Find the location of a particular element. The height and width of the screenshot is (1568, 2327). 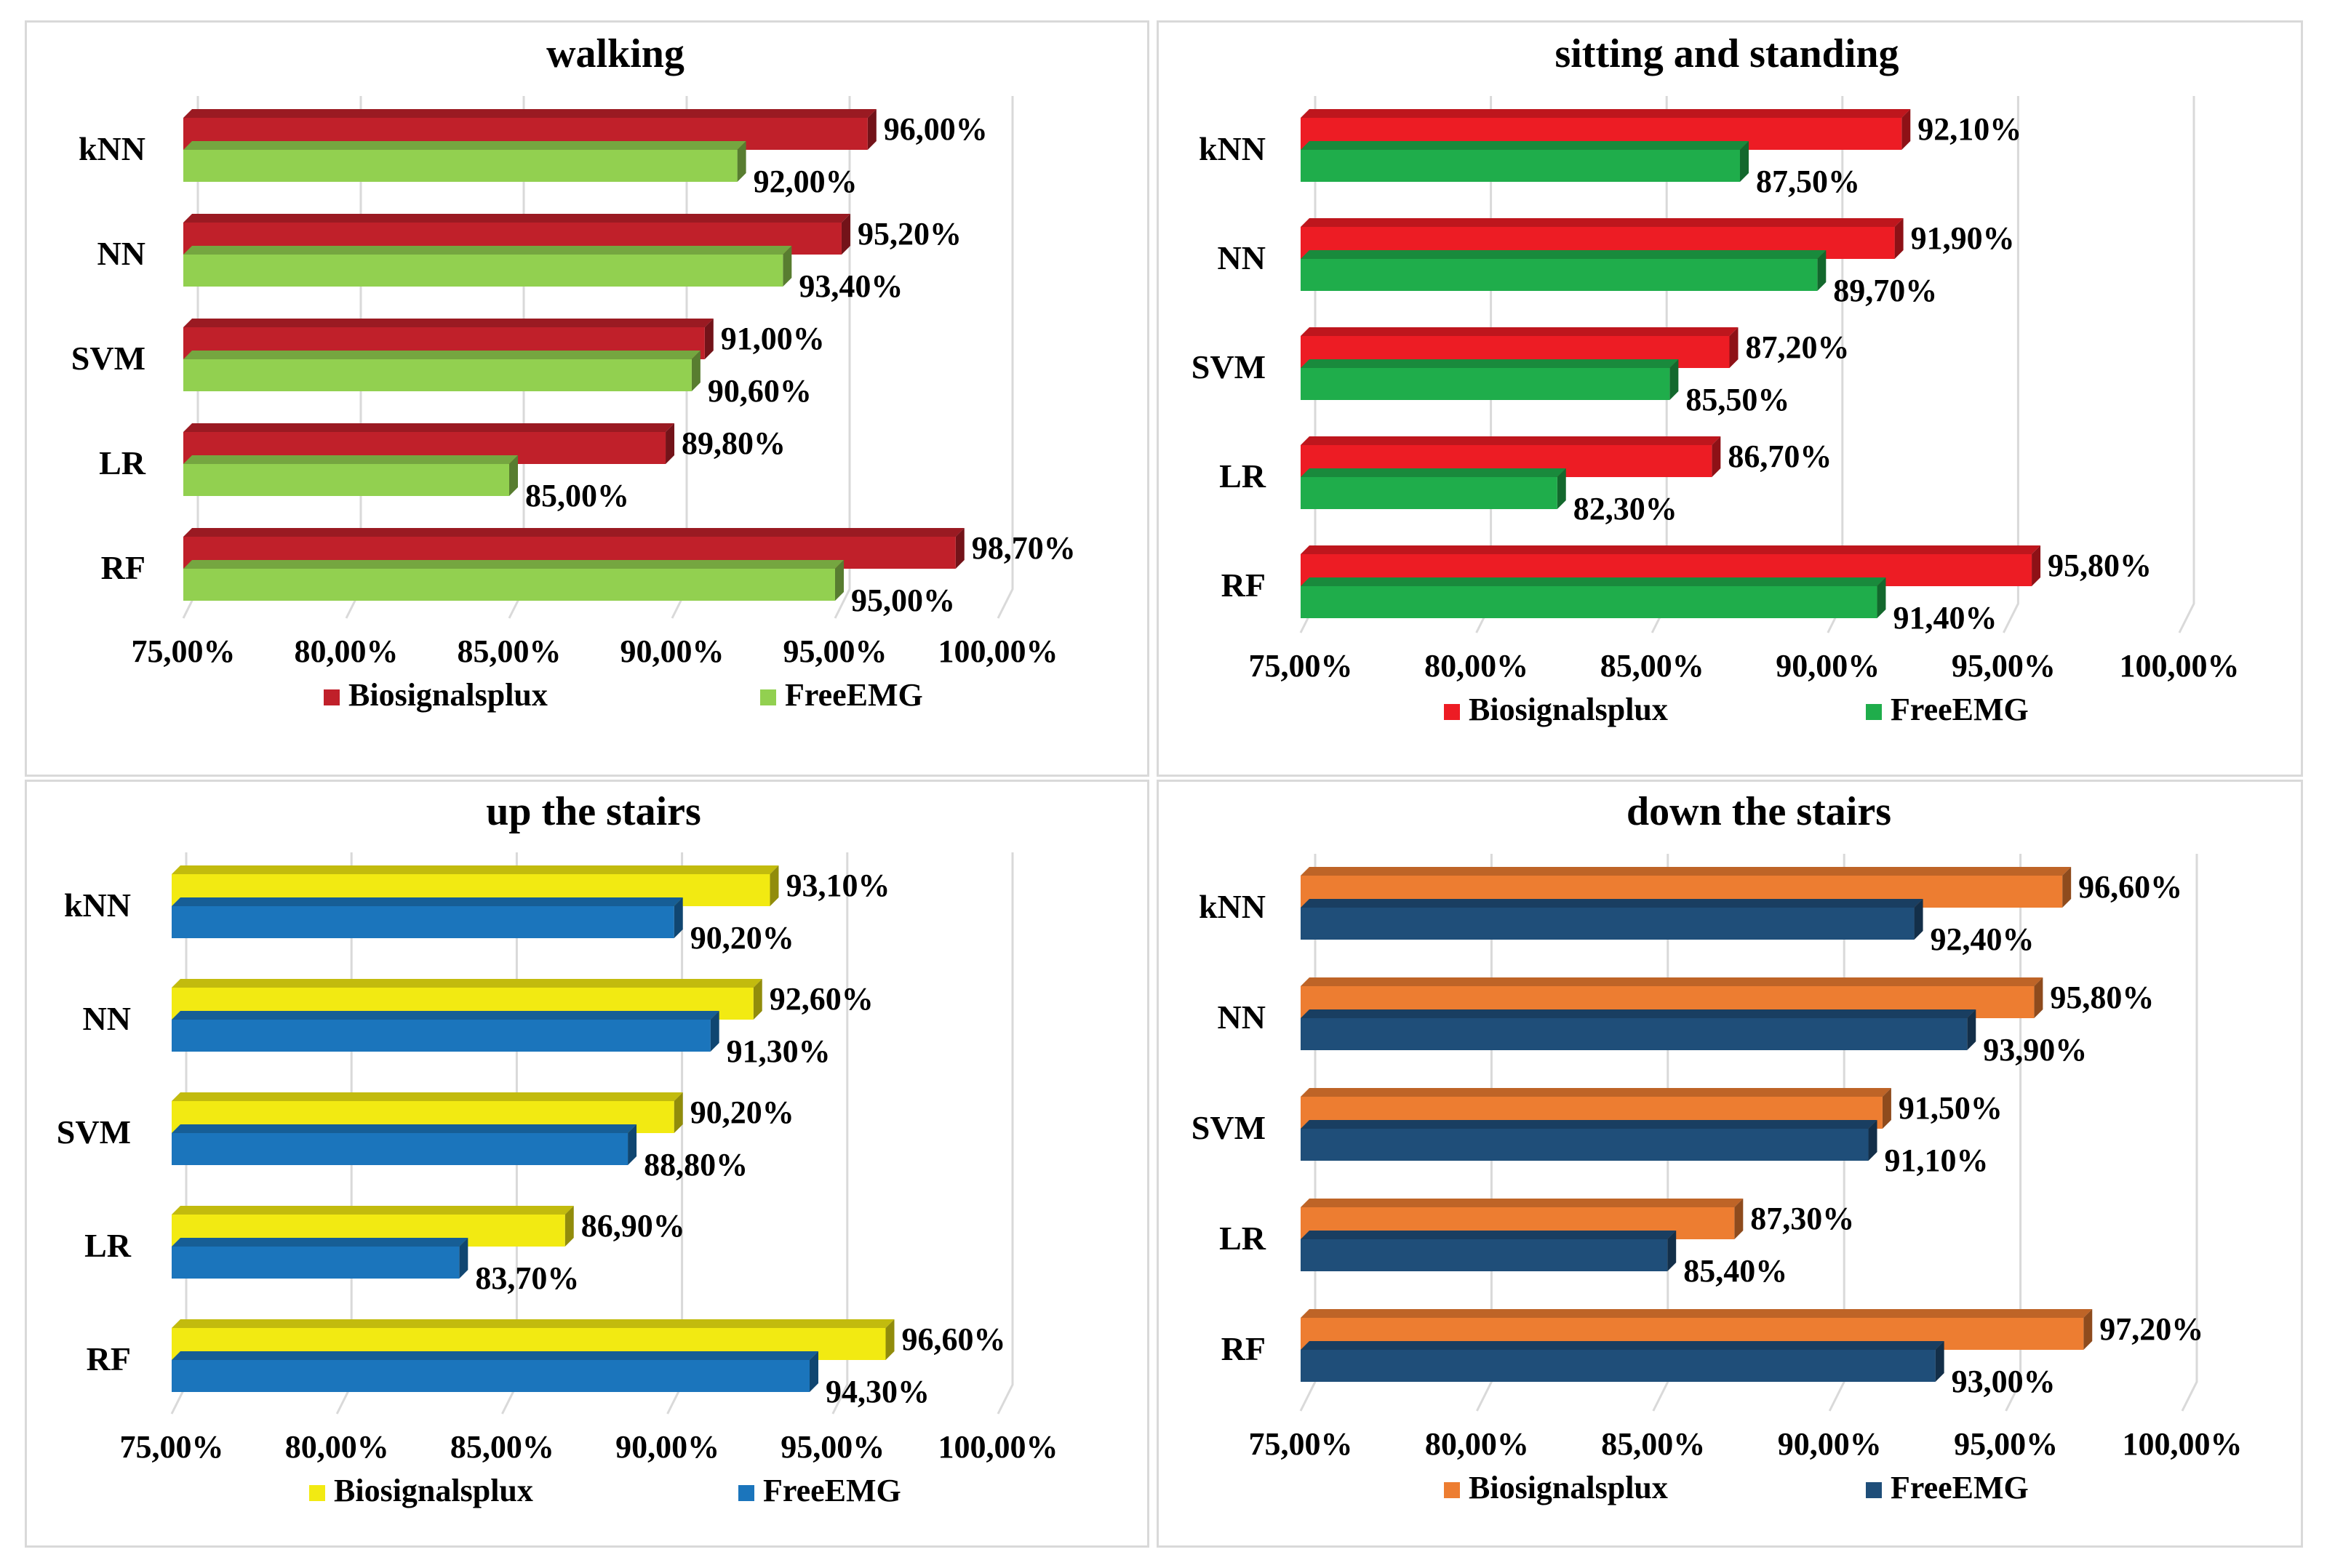

chart-title: down the stairs is located at coordinates (1758, 811).